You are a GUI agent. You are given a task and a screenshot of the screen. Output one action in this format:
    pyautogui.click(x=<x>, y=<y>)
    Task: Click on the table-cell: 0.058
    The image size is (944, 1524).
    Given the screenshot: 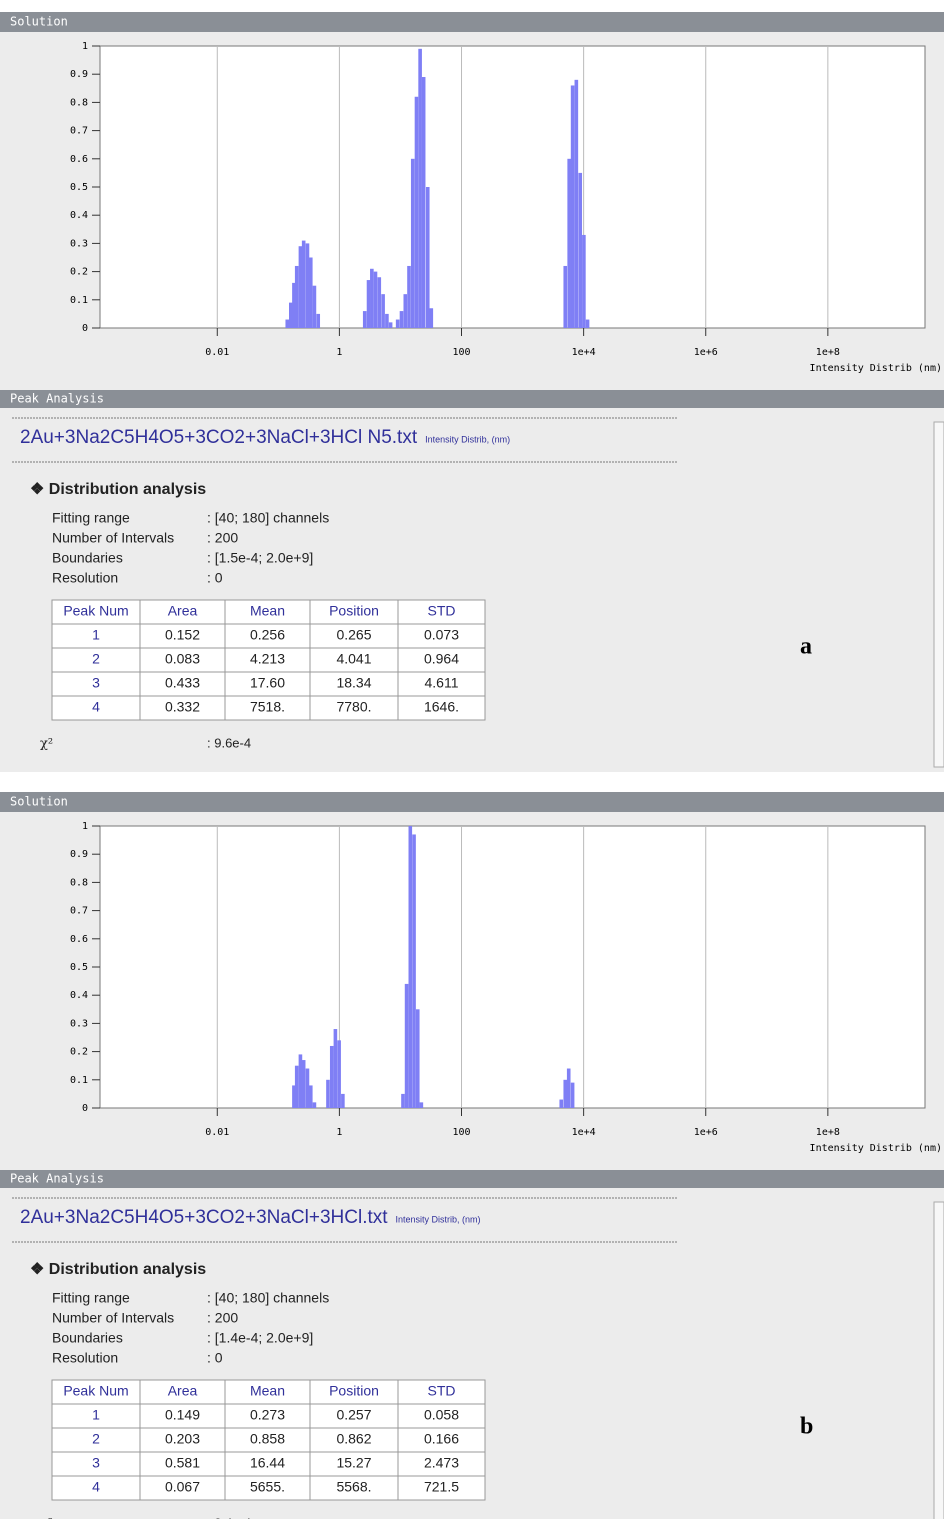 What is the action you would take?
    pyautogui.click(x=441, y=1415)
    